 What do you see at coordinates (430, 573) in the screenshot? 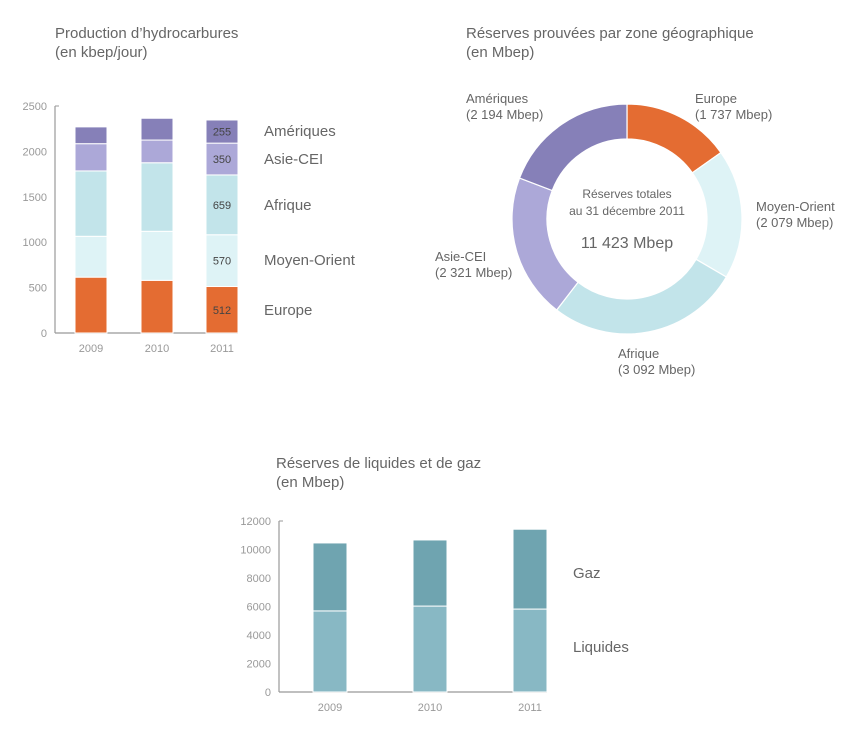
I see `bar-segment-gaz-2010` at bounding box center [430, 573].